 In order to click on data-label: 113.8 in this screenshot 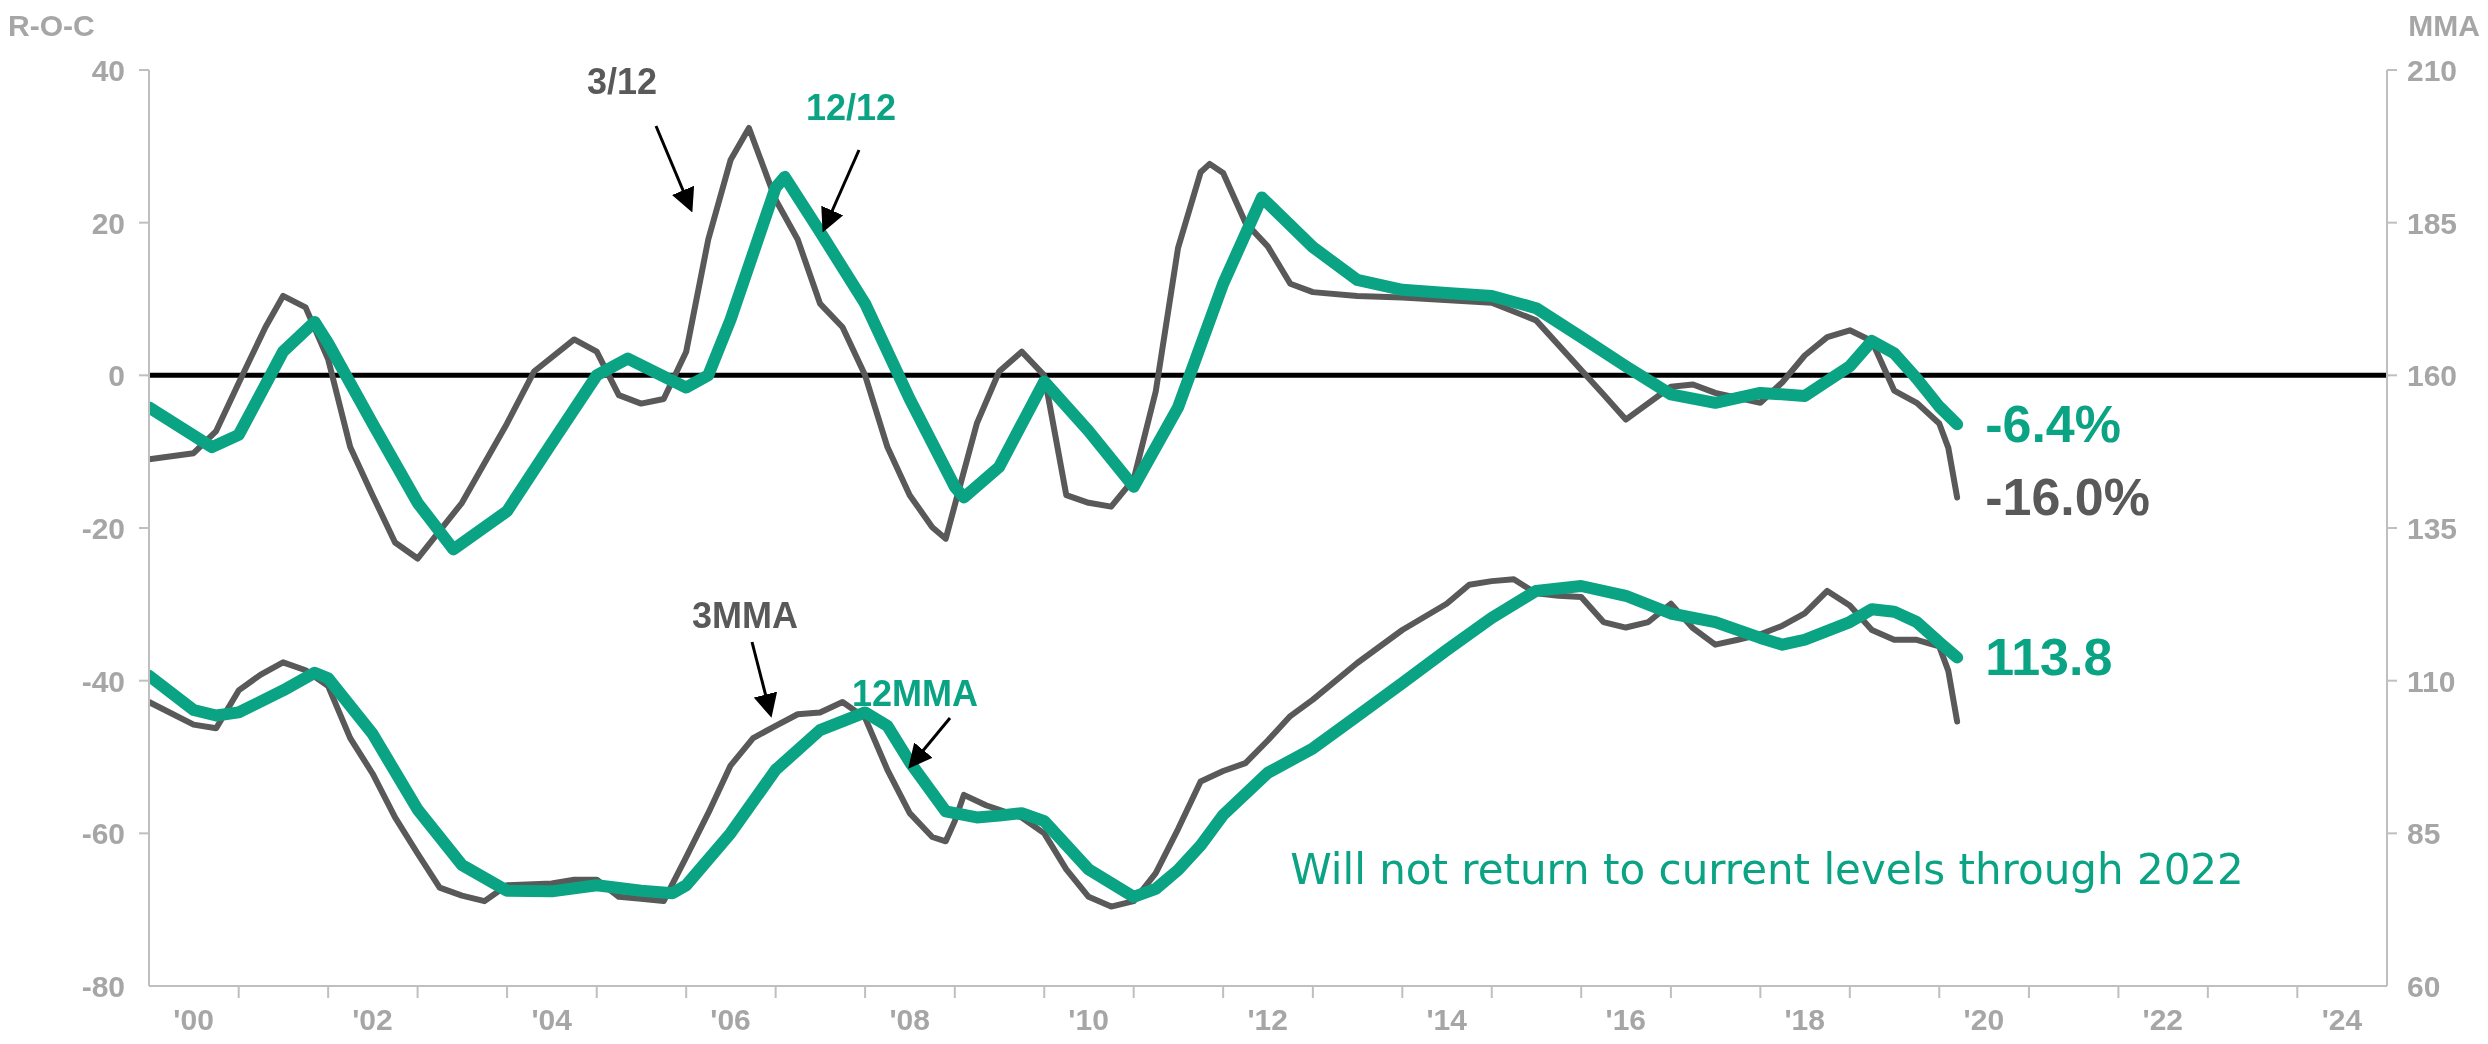, I will do `click(2049, 657)`.